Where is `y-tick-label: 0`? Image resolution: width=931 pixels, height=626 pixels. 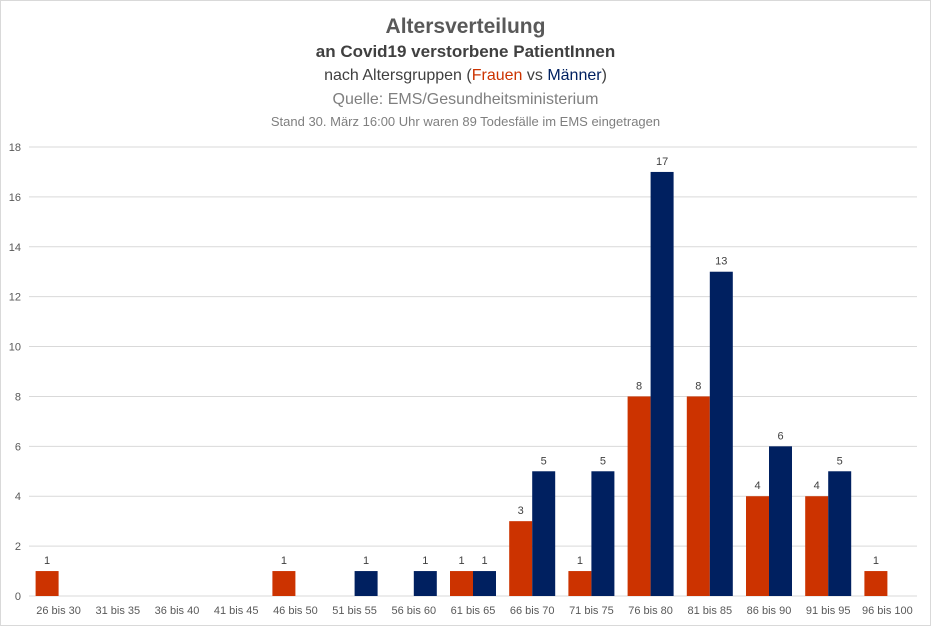 y-tick-label: 0 is located at coordinates (18, 597).